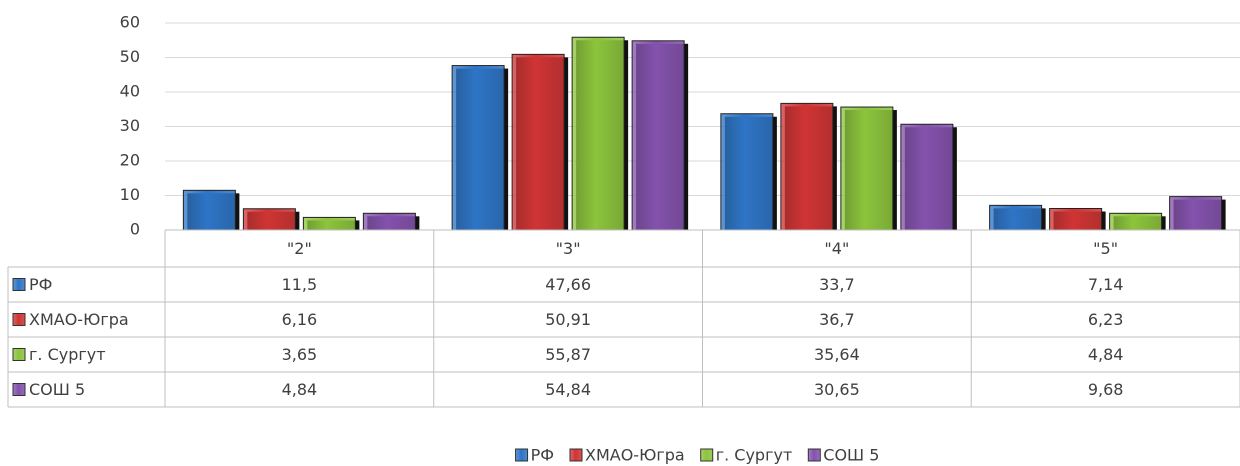 Image resolution: width=1240 pixels, height=466 pixels. I want to click on table-cell: 30,65, so click(837, 389).